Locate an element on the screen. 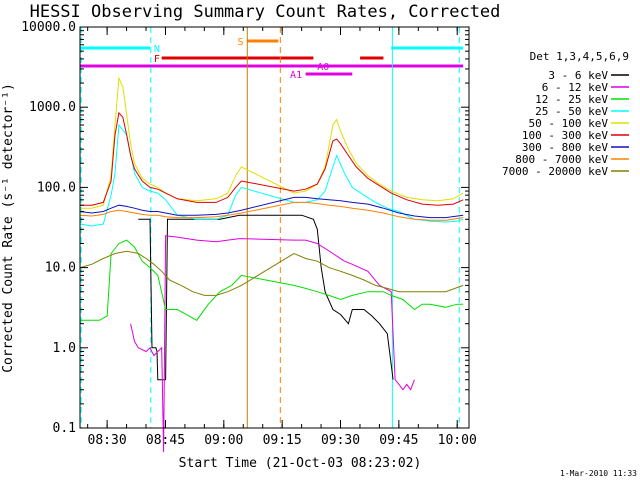 Image resolution: width=640 pixels, height=480 pixels. legend-label-3: 25 - 50 keV is located at coordinates (571, 111).